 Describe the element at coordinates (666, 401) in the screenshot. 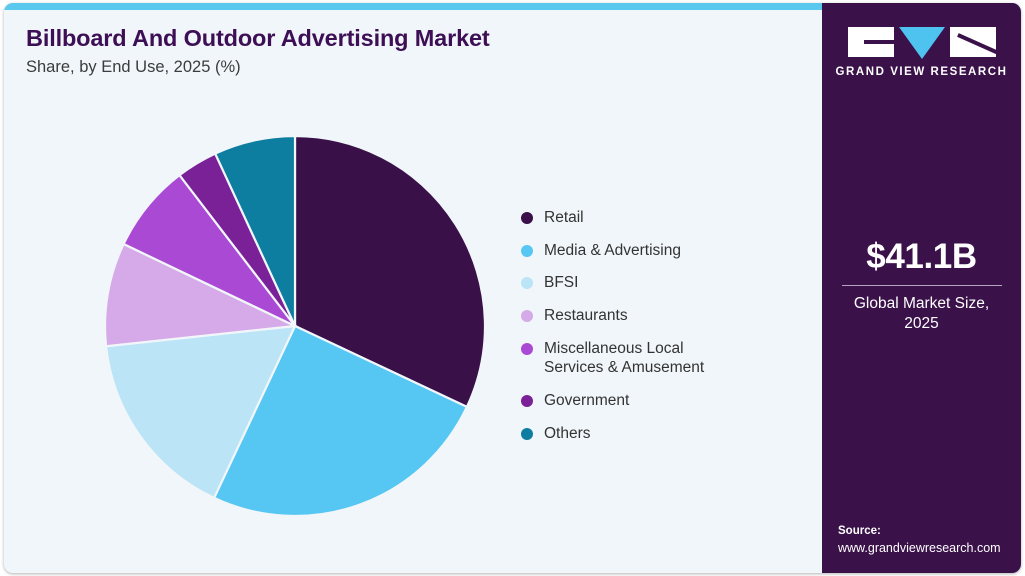

I see `legend-item: Government` at that location.